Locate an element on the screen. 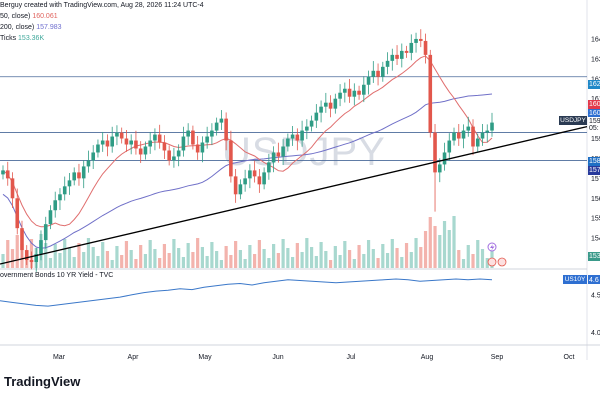  x-tick-label: Jul is located at coordinates (351, 357).